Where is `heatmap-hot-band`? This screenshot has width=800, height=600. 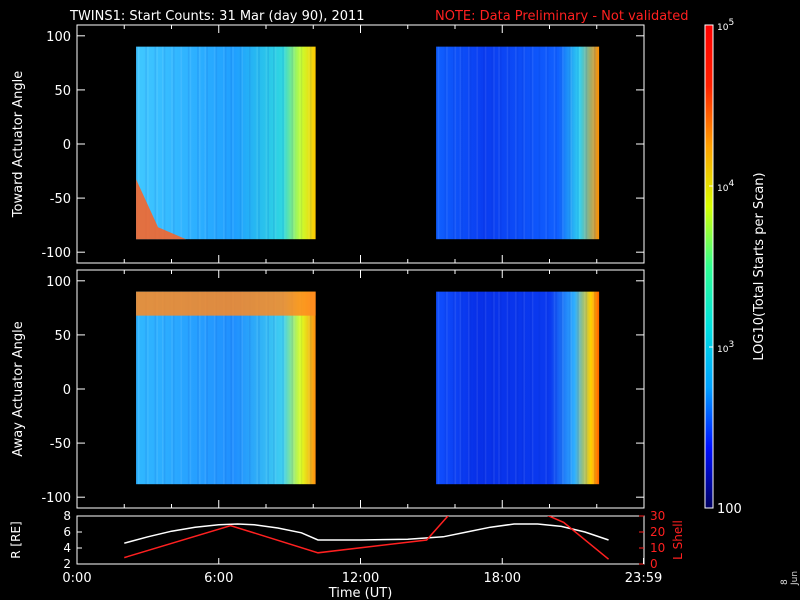
heatmap-hot-band is located at coordinates (226, 303).